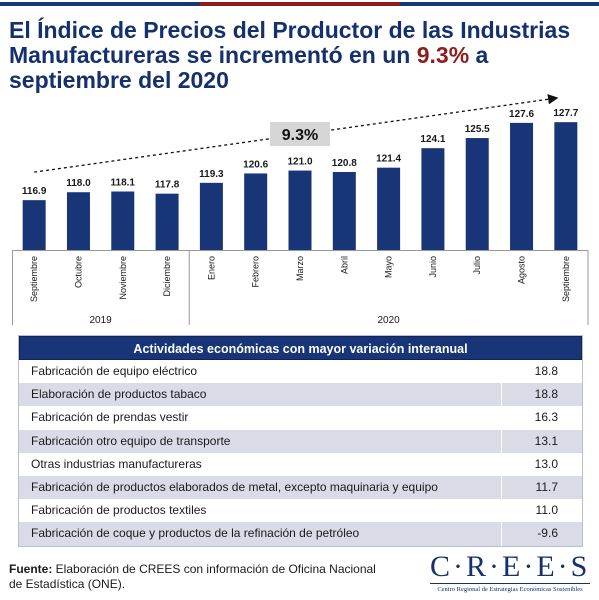  I want to click on table-row: Fabricación de prendas vestir 16.3, so click(300, 418).